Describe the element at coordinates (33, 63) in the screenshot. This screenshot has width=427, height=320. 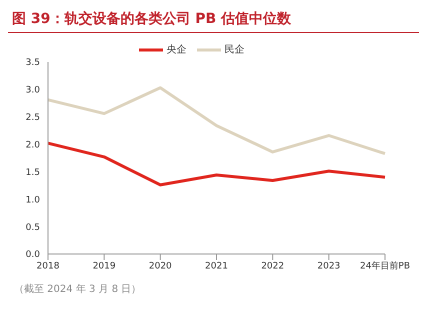
I see `y-tick-label: 3.5` at that location.